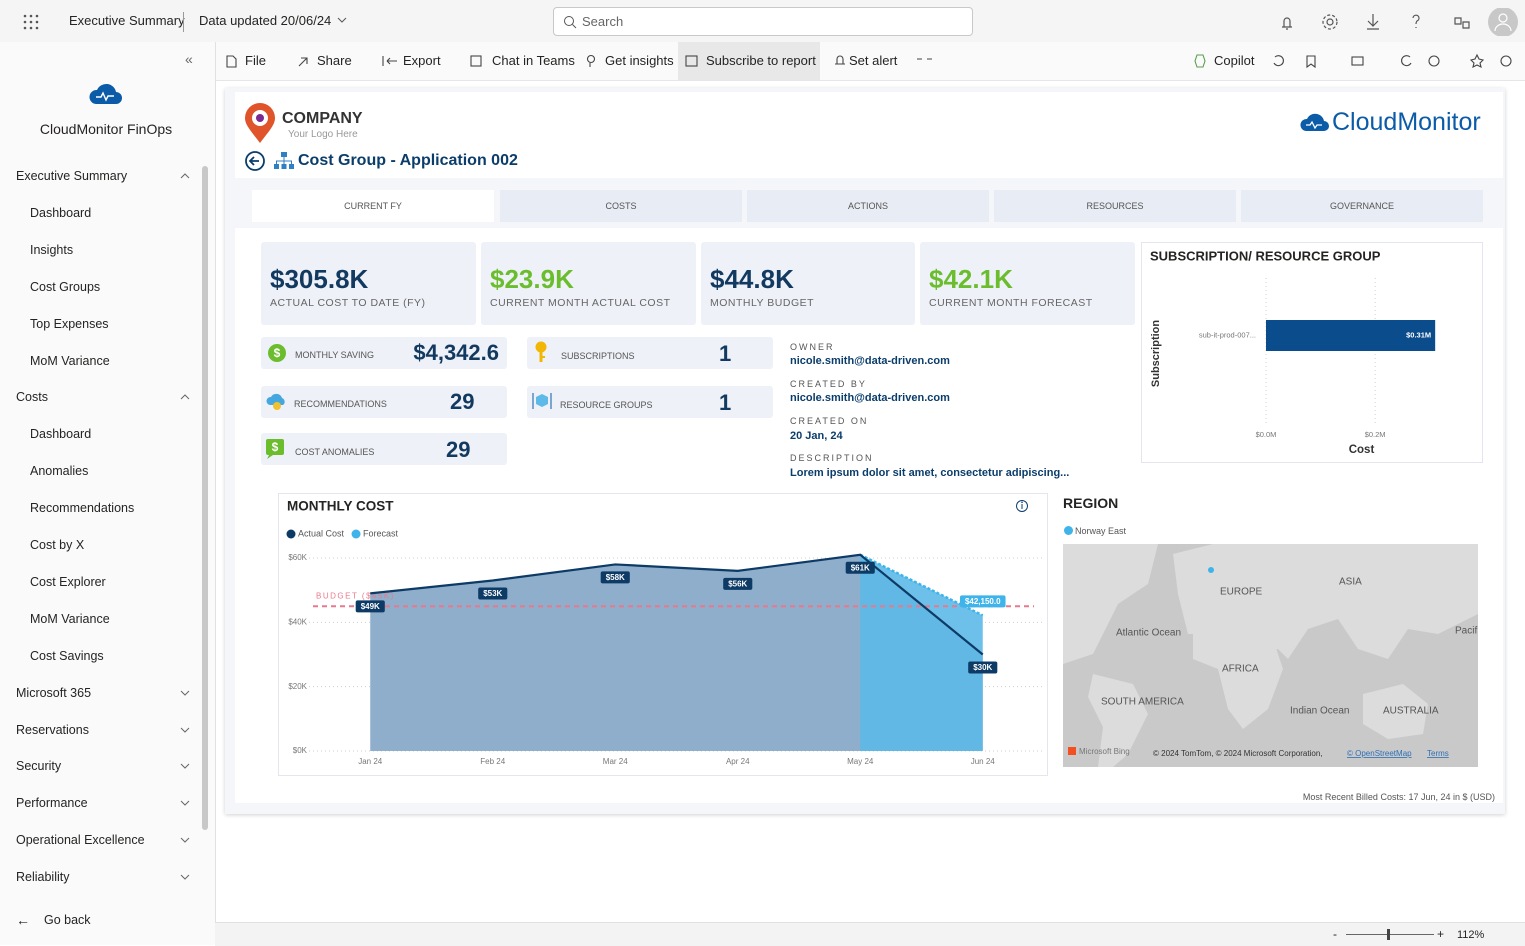 The width and height of the screenshot is (1525, 946). Describe the element at coordinates (832, 458) in the screenshot. I see `detail-label: DESCRIPTION` at that location.